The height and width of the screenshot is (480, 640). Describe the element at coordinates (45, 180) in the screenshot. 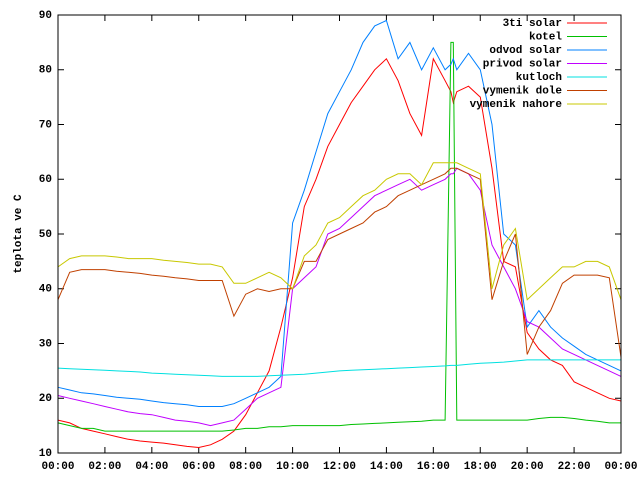

I see `y-tick-label: 60` at that location.